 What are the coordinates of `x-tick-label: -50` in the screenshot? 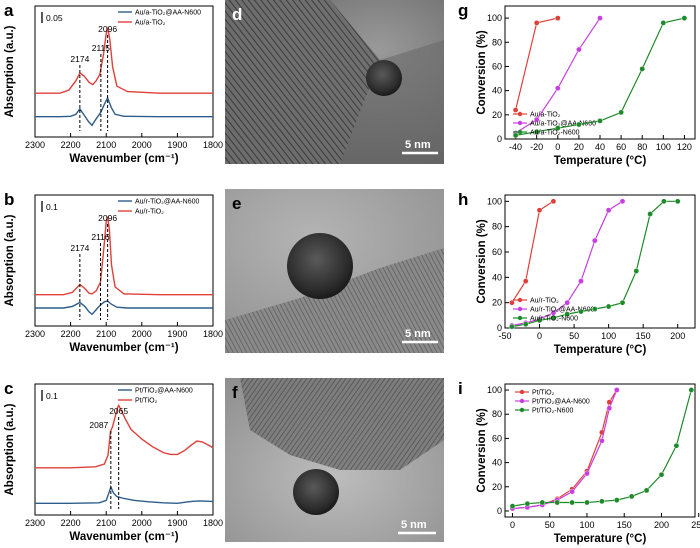 It's located at (504, 336).